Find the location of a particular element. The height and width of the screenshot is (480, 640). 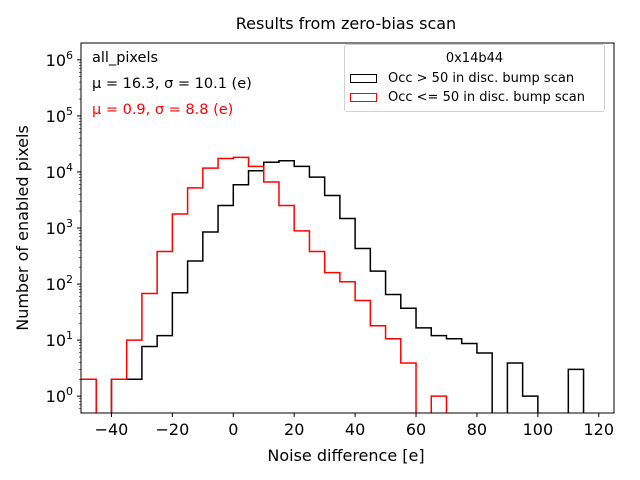

legend-label: Occ <= 50 in disc. bump scan is located at coordinates (486, 97).